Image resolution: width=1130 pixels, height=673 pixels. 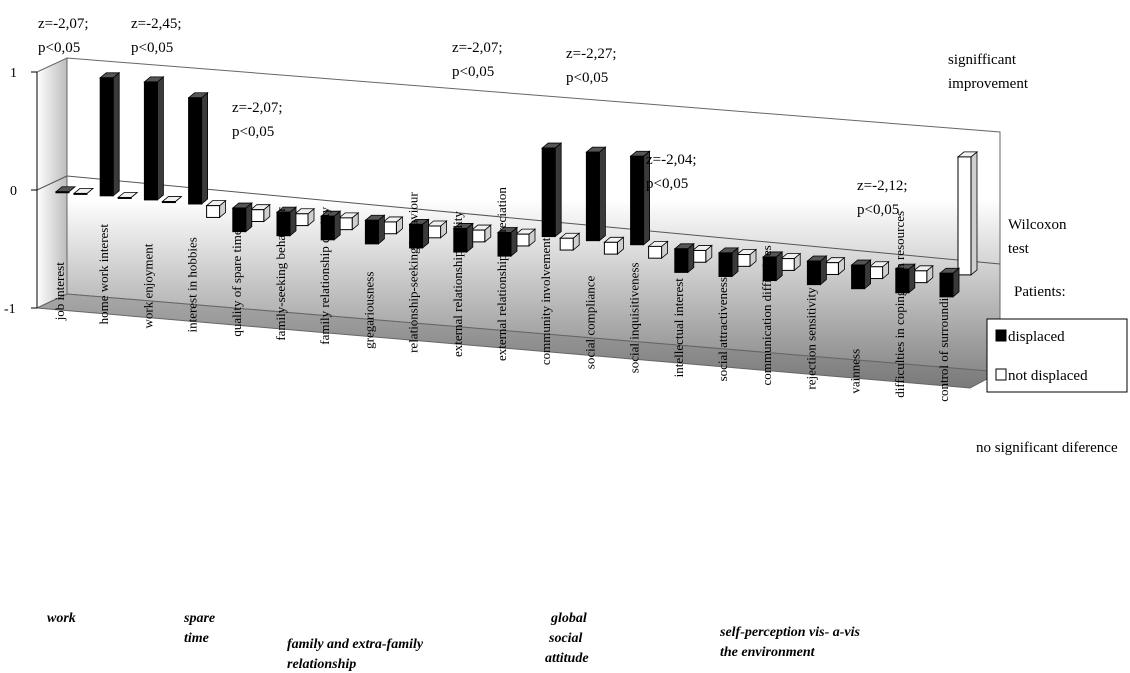 What do you see at coordinates (355, 644) in the screenshot?
I see `svg-text: family and extra-family` at bounding box center [355, 644].